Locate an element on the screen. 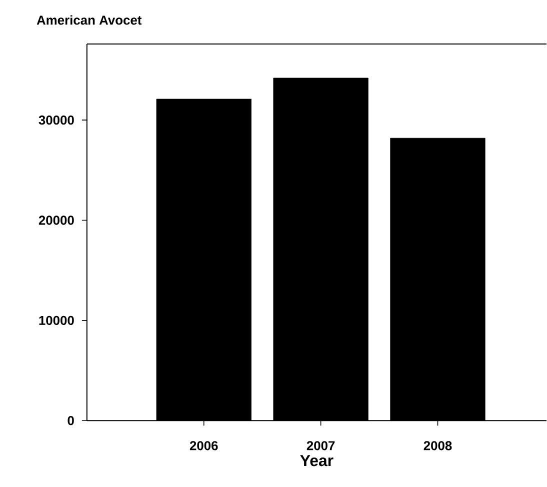 The image size is (547, 487). chart-title: American Avocet is located at coordinates (89, 20).